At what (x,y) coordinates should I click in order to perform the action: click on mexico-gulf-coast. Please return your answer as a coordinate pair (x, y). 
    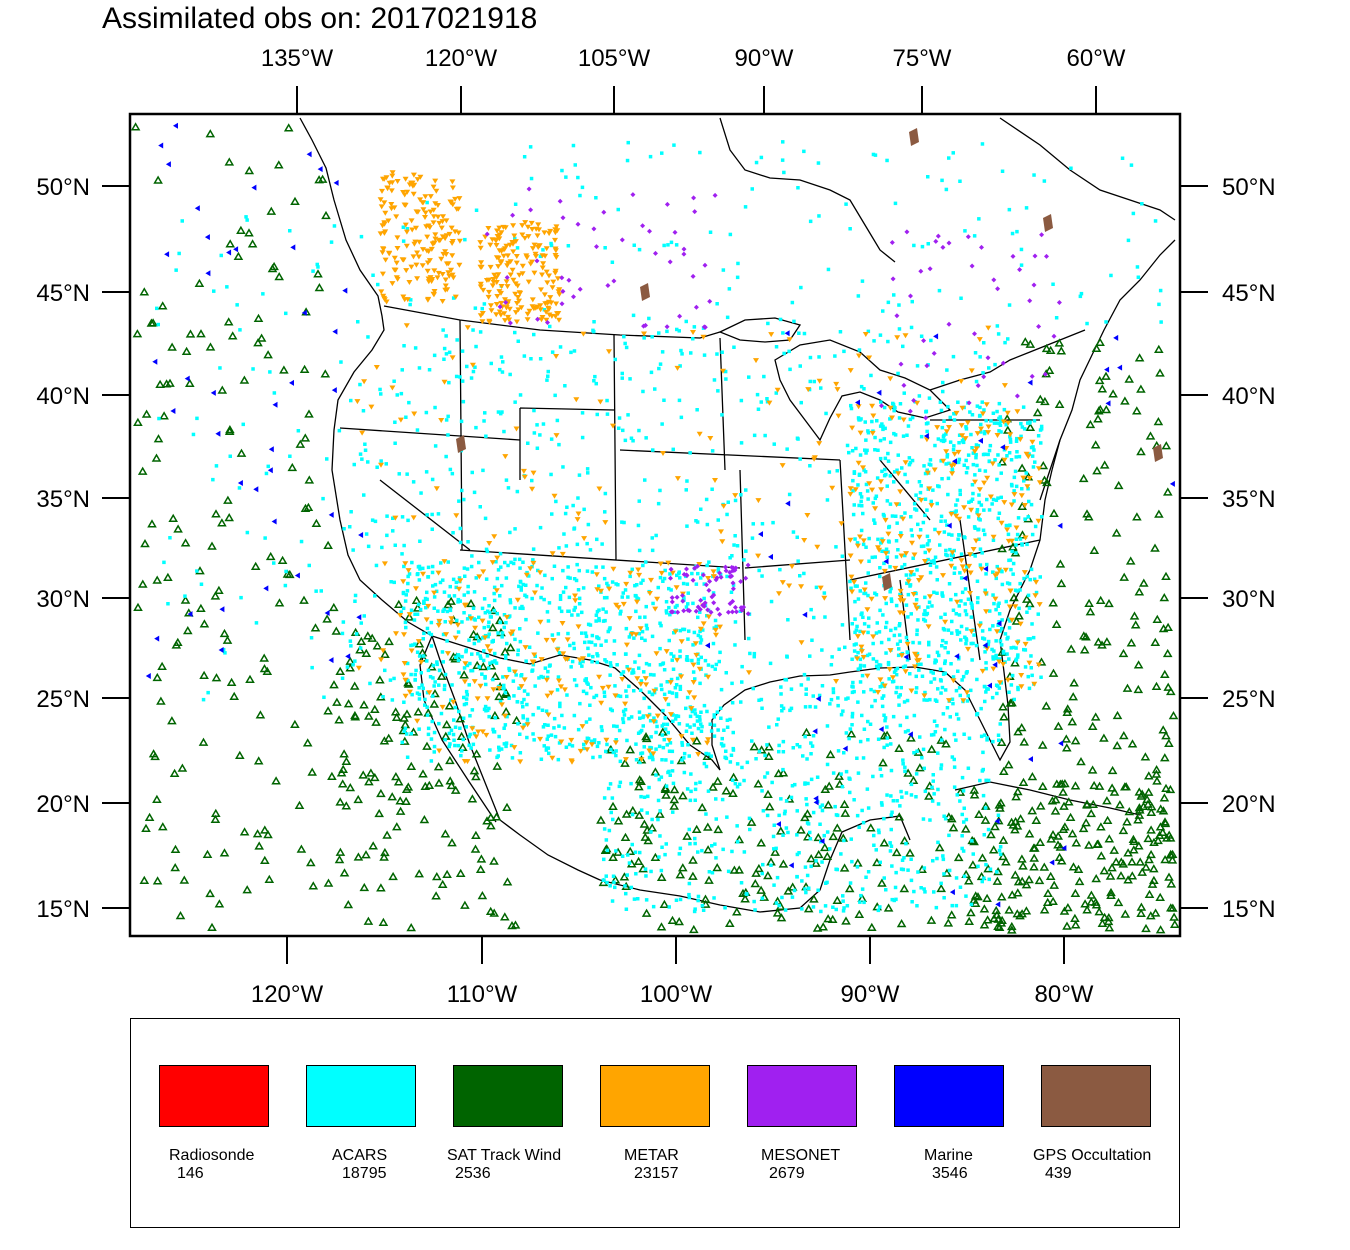
    Looking at the image, I should click on (755, 864).